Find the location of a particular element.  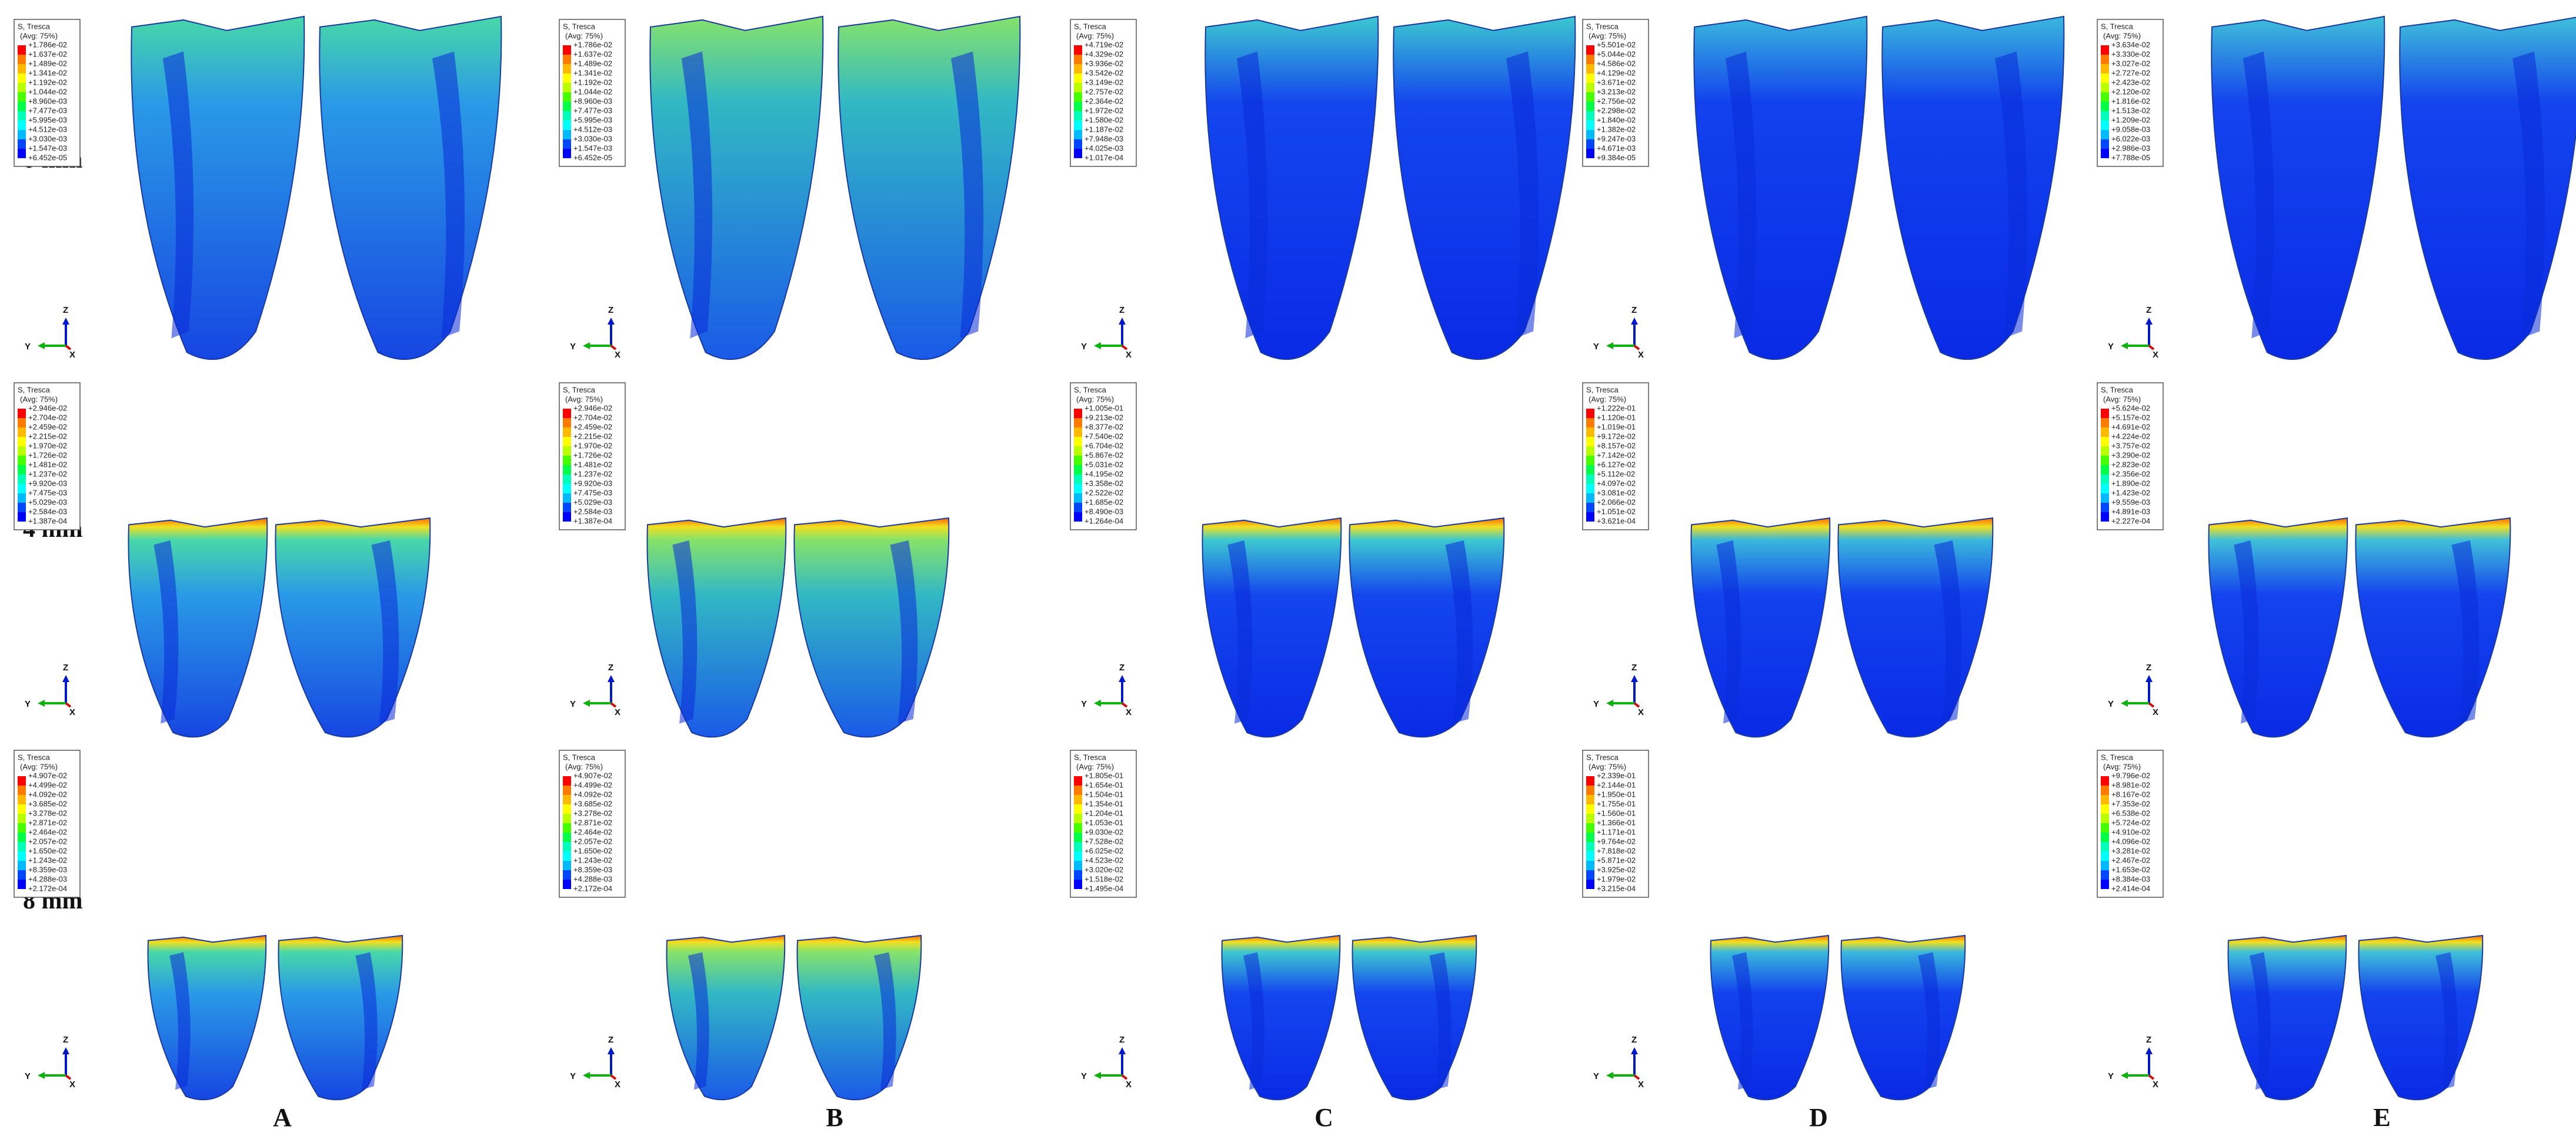

legend-value: +2.459e-02 is located at coordinates (592, 427).